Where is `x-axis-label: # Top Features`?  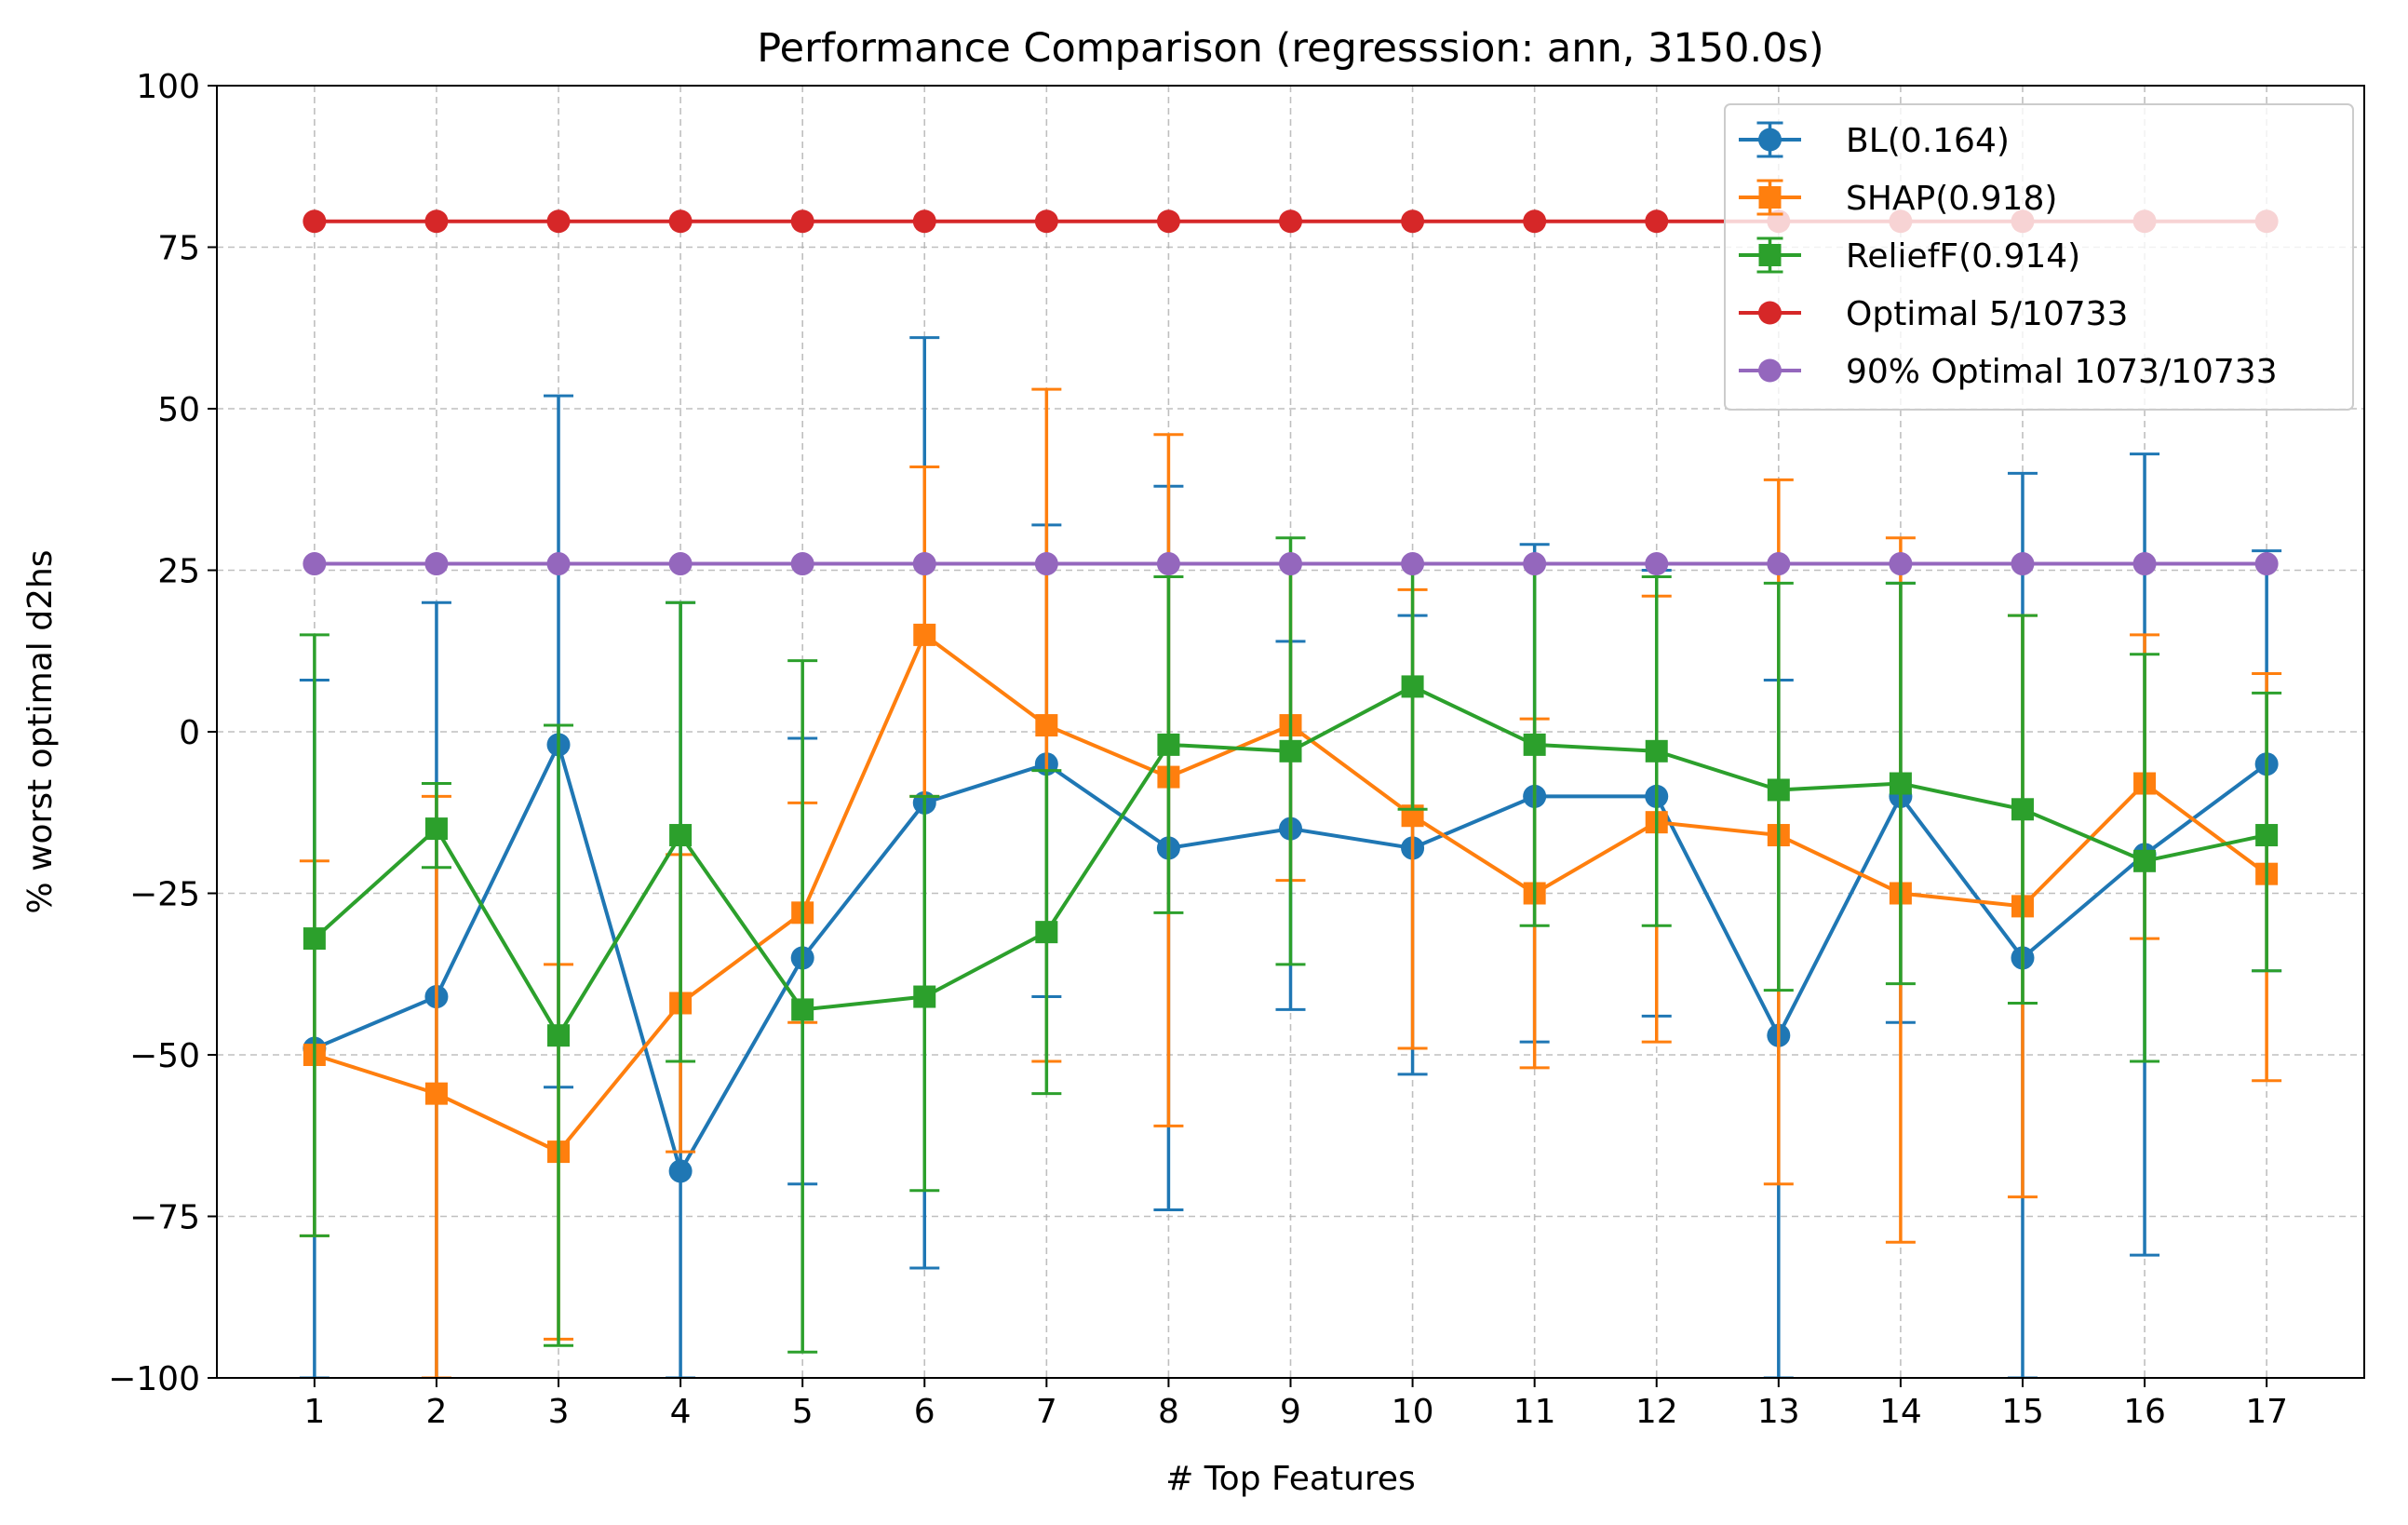
x-axis-label: # Top Features is located at coordinates (1290, 1479).